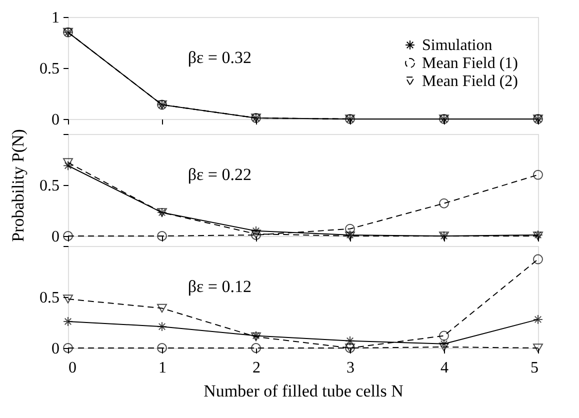  Describe the element at coordinates (162, 368) in the screenshot. I see `x-tick-label: 1` at that location.